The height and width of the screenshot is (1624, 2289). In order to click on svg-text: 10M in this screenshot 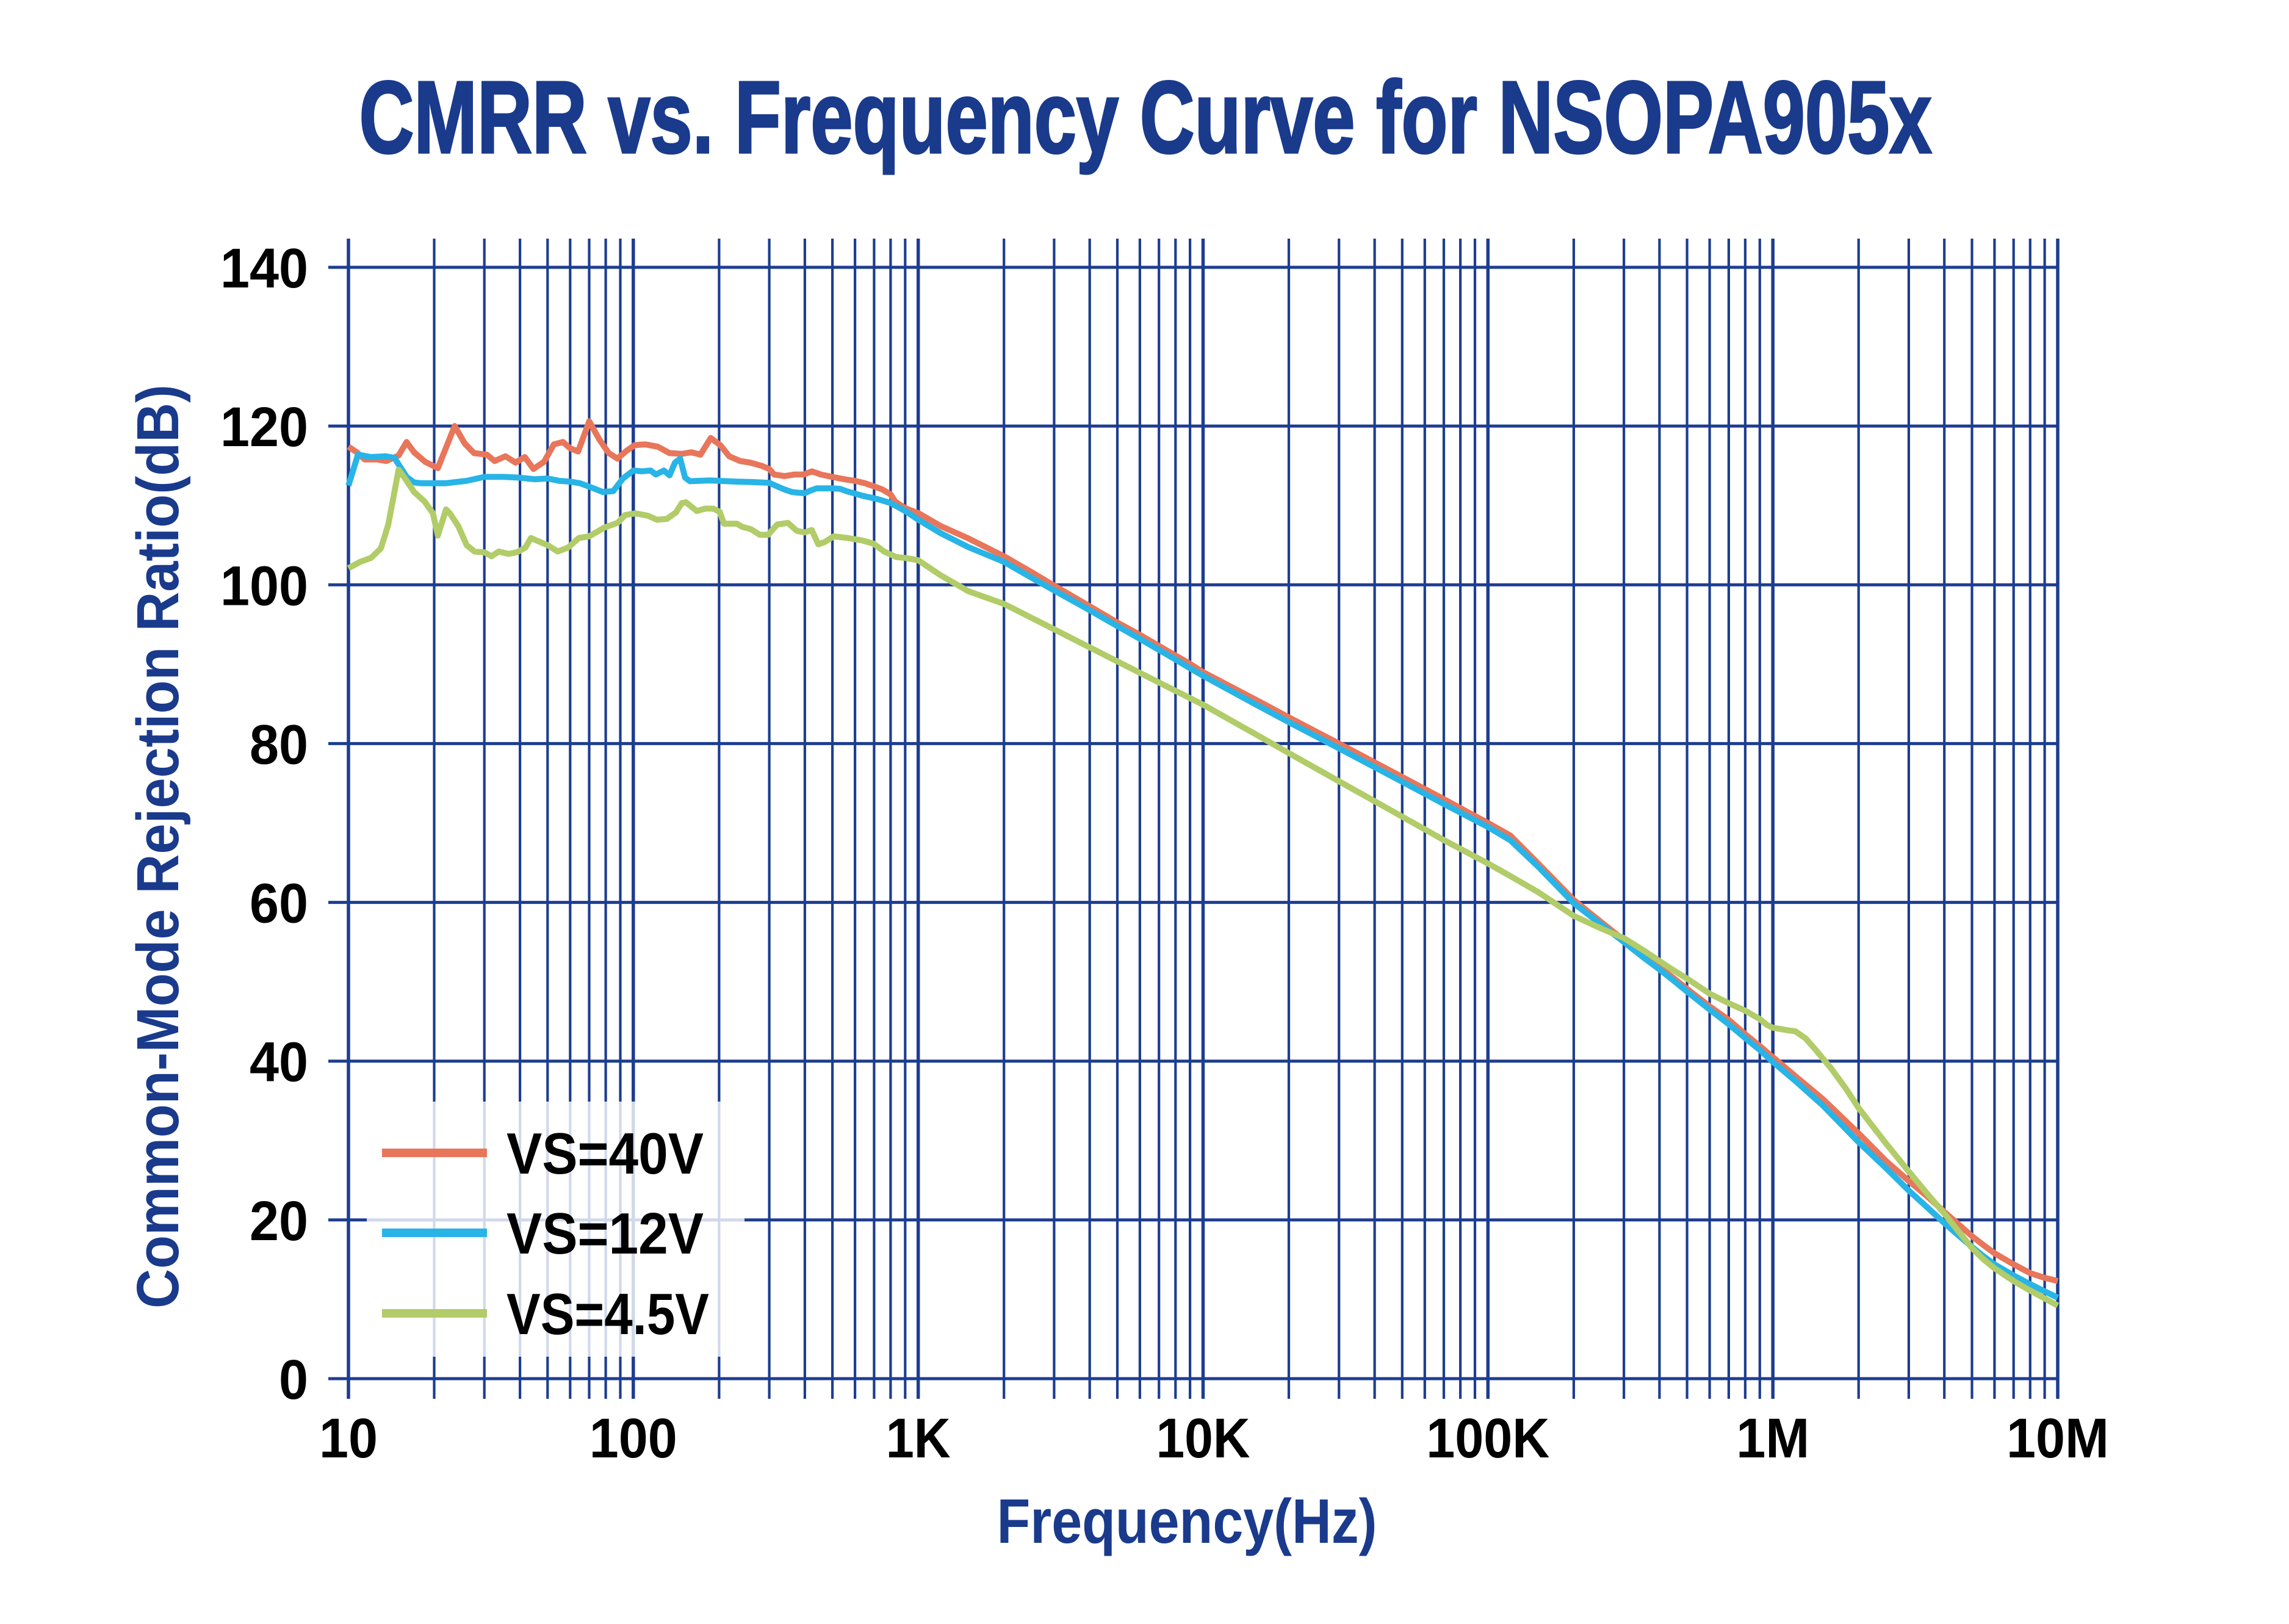, I will do `click(2057, 1438)`.